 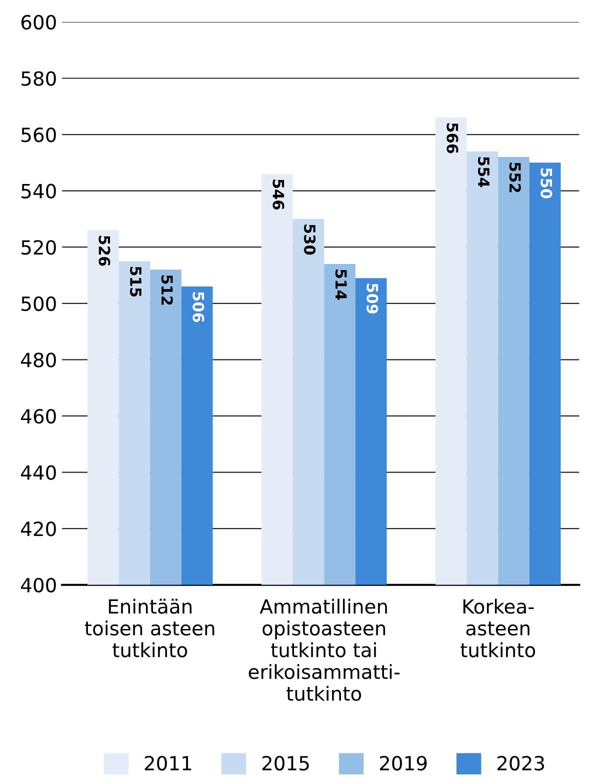 I want to click on data-label: 515, so click(x=136, y=281).